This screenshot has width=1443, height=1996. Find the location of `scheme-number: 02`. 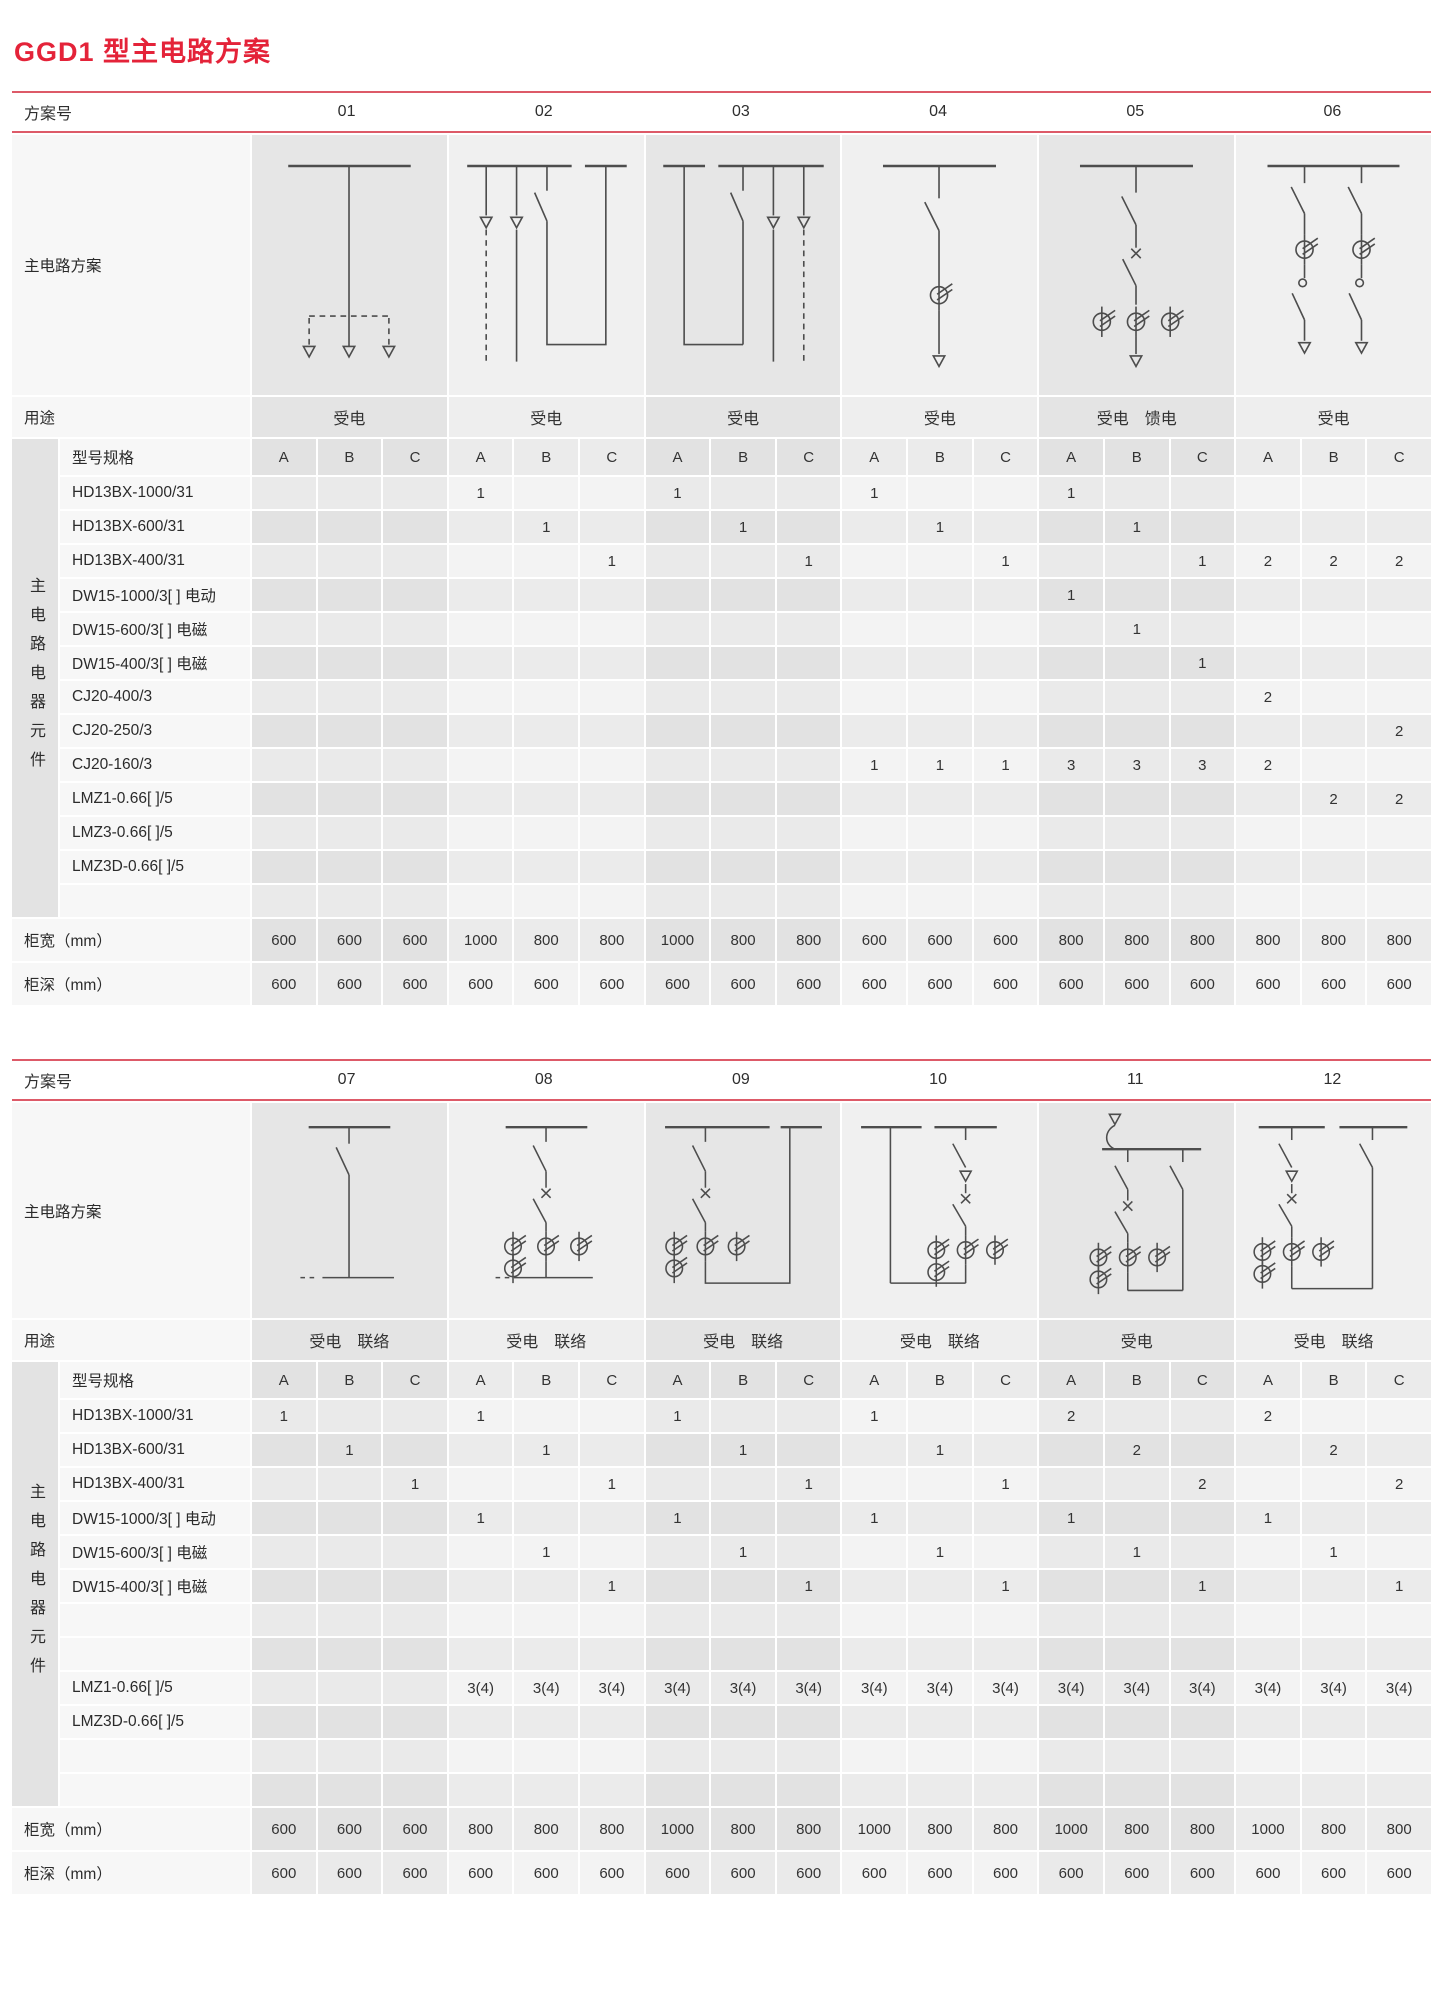

scheme-number: 02 is located at coordinates (543, 111).